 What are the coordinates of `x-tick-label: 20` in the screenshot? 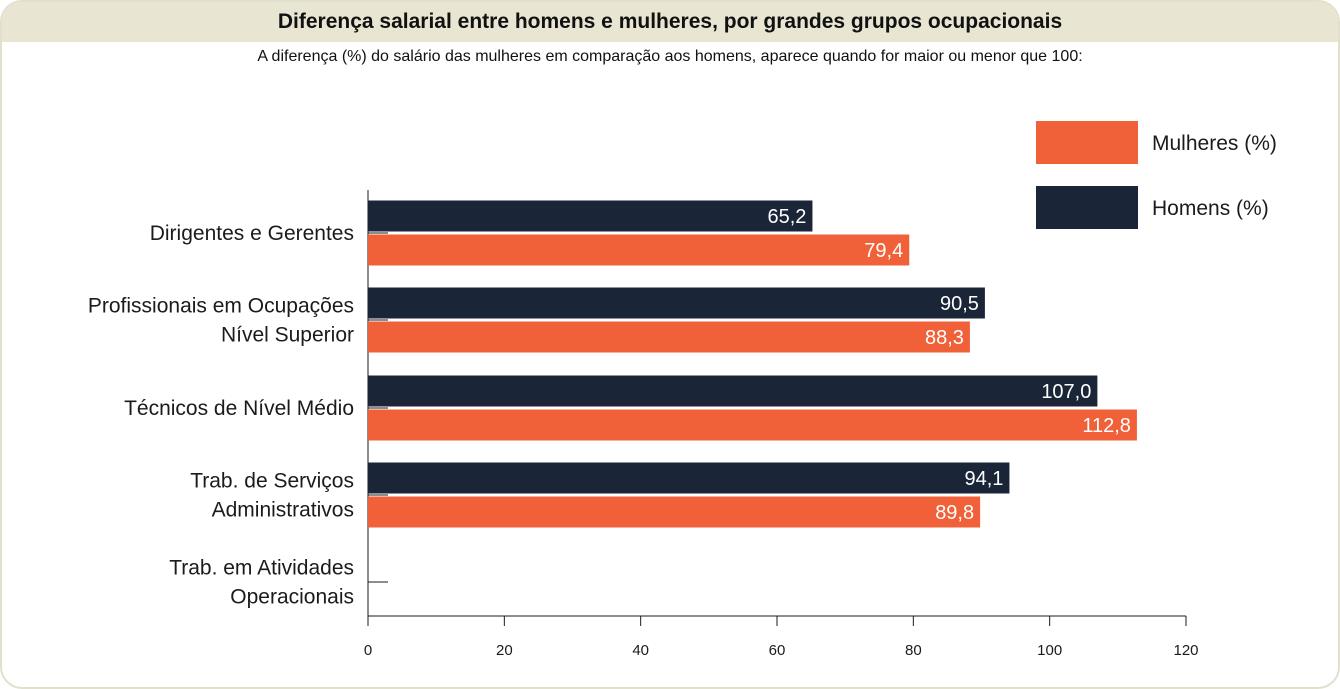 It's located at (504, 650).